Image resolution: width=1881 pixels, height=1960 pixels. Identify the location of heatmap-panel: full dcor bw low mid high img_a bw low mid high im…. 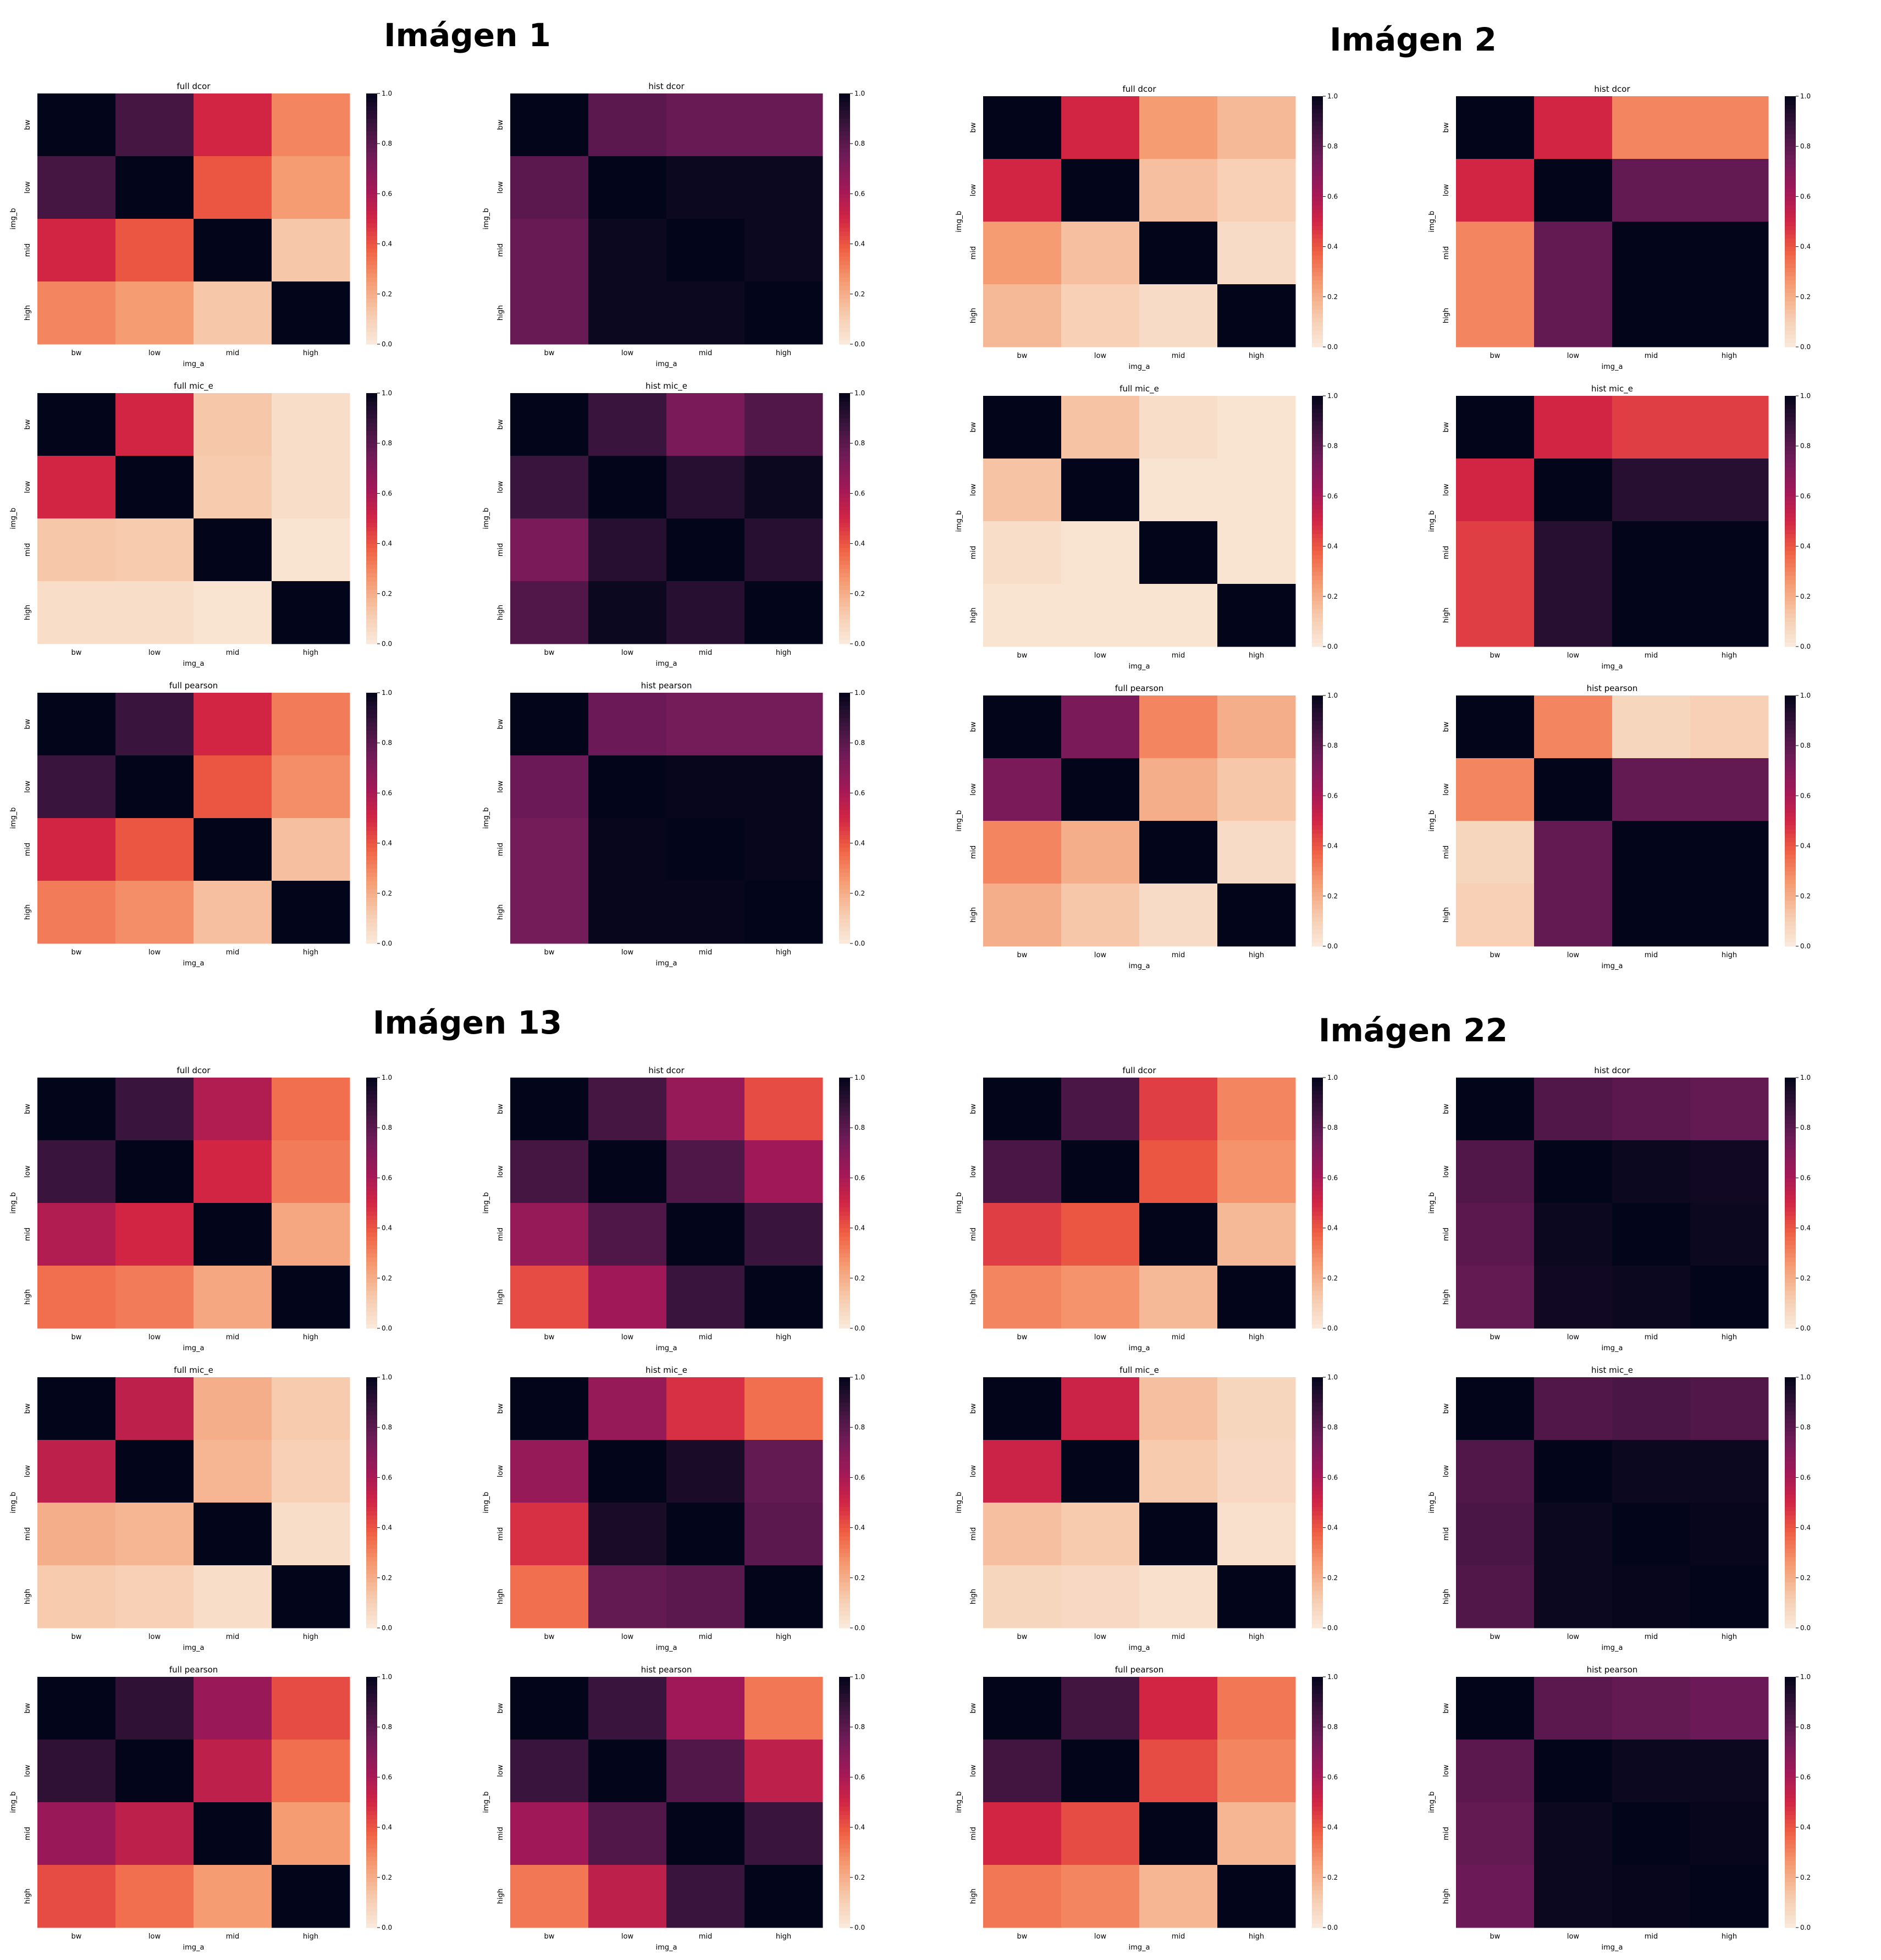
(1155, 1209).